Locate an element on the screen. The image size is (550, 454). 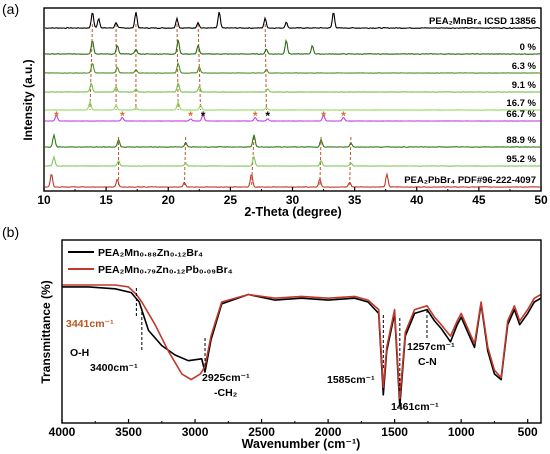
xrd-curve-label: 88.9 % is located at coordinates (521, 140).